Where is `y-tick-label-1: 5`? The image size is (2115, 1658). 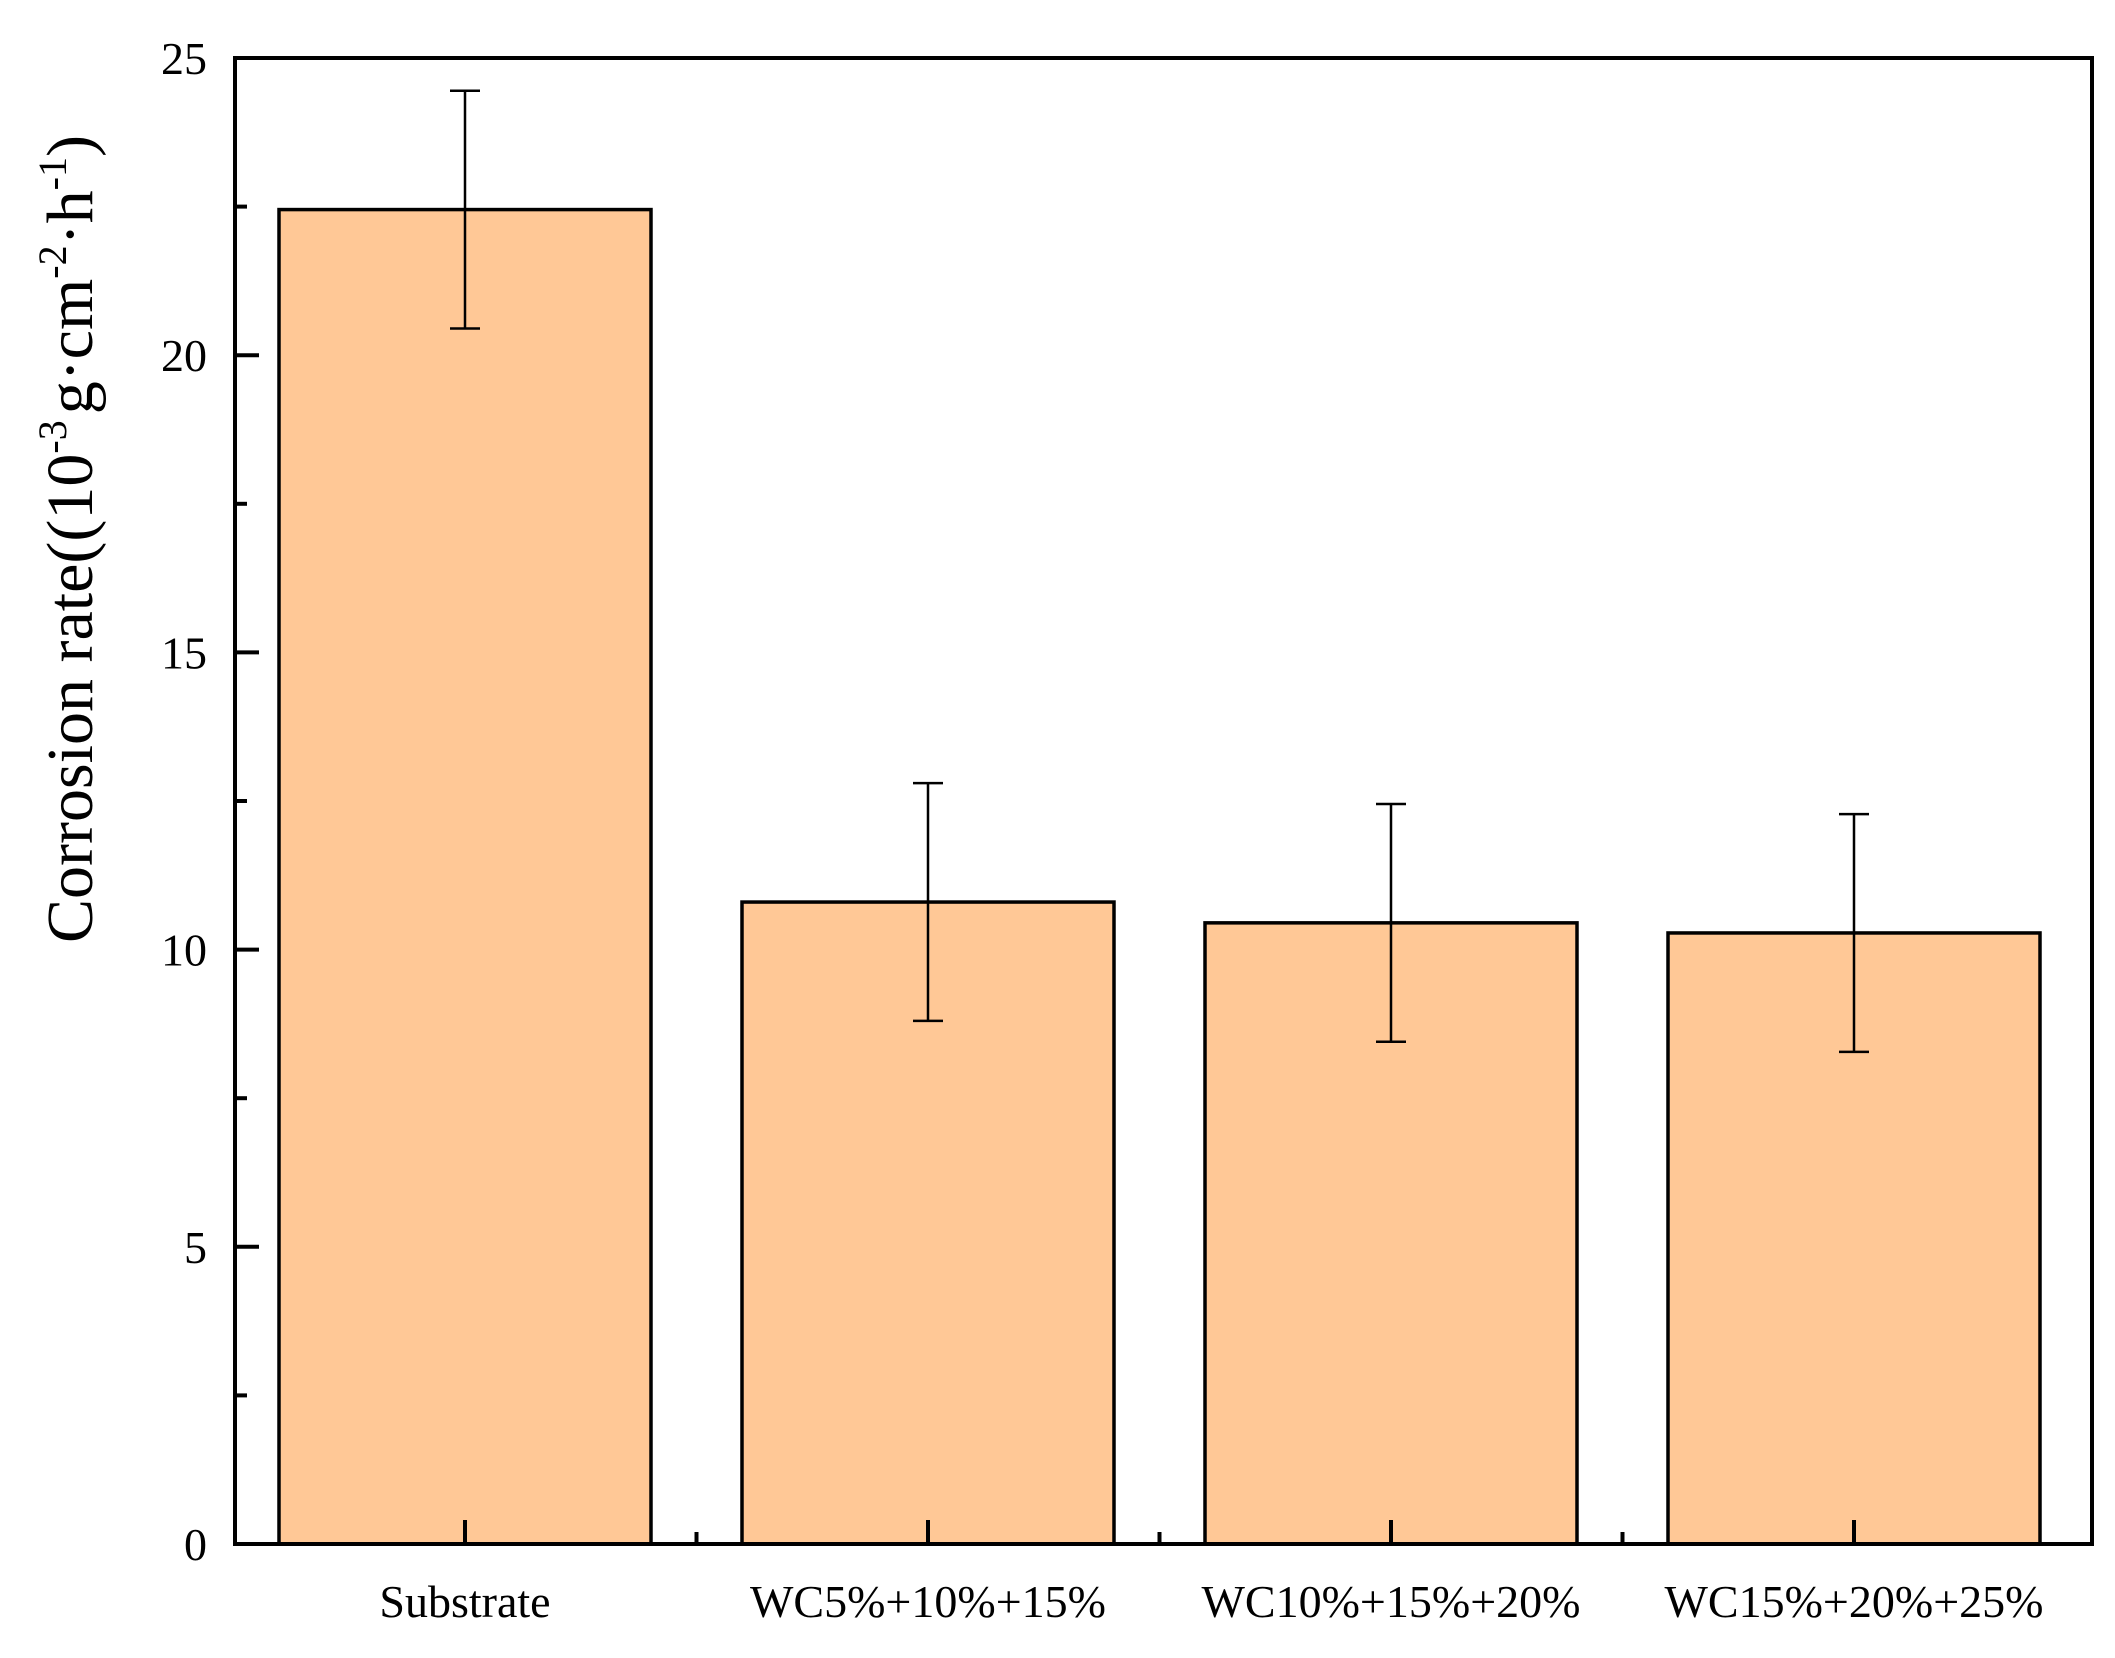 y-tick-label-1: 5 is located at coordinates (195, 1247).